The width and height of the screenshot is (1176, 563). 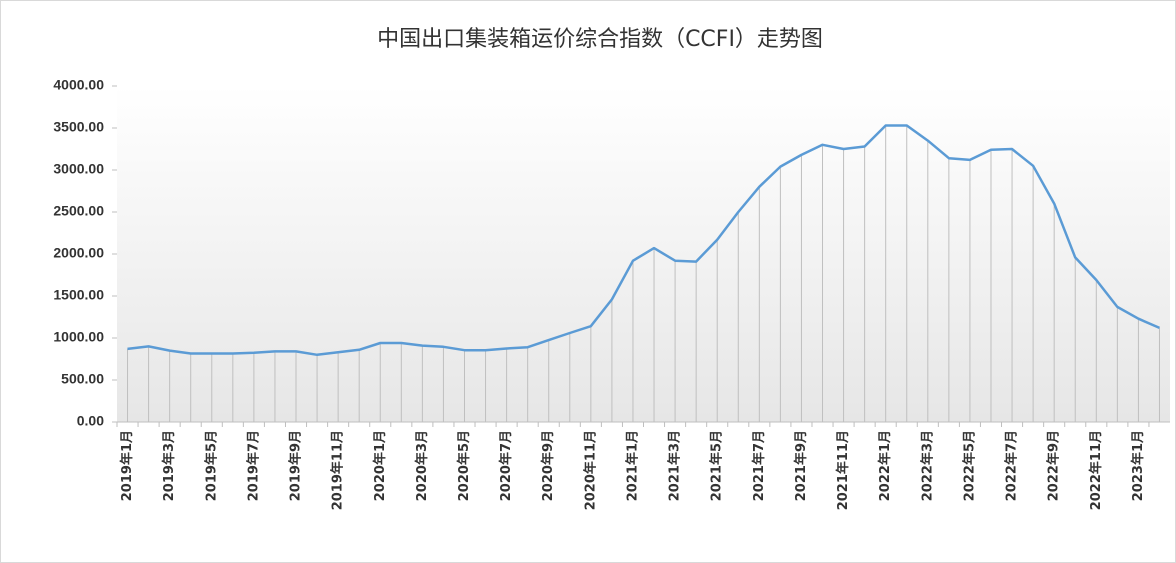 What do you see at coordinates (338, 470) in the screenshot?
I see `x-tick-label: 2019年11月` at bounding box center [338, 470].